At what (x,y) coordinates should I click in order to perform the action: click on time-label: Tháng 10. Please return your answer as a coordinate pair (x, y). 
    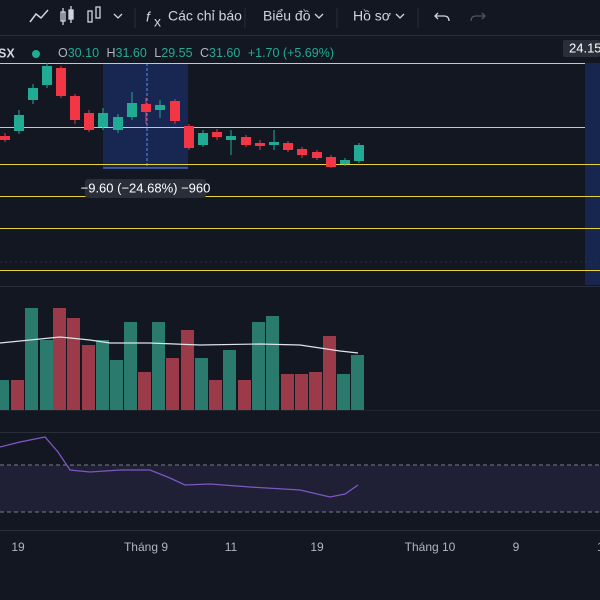
    Looking at the image, I should click on (430, 547).